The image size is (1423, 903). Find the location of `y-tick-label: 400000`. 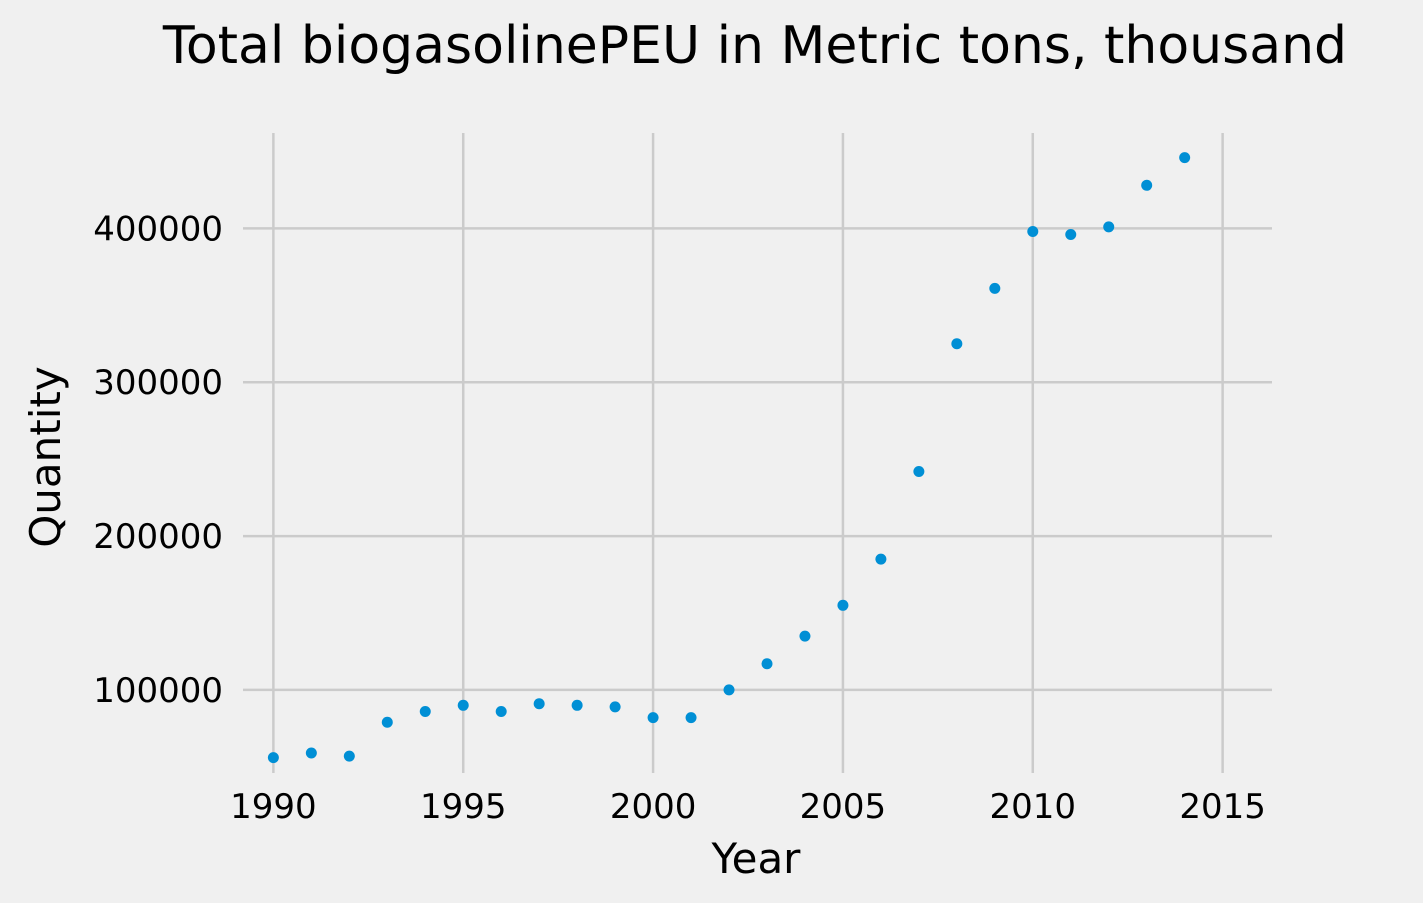

y-tick-label: 400000 is located at coordinates (158, 229).